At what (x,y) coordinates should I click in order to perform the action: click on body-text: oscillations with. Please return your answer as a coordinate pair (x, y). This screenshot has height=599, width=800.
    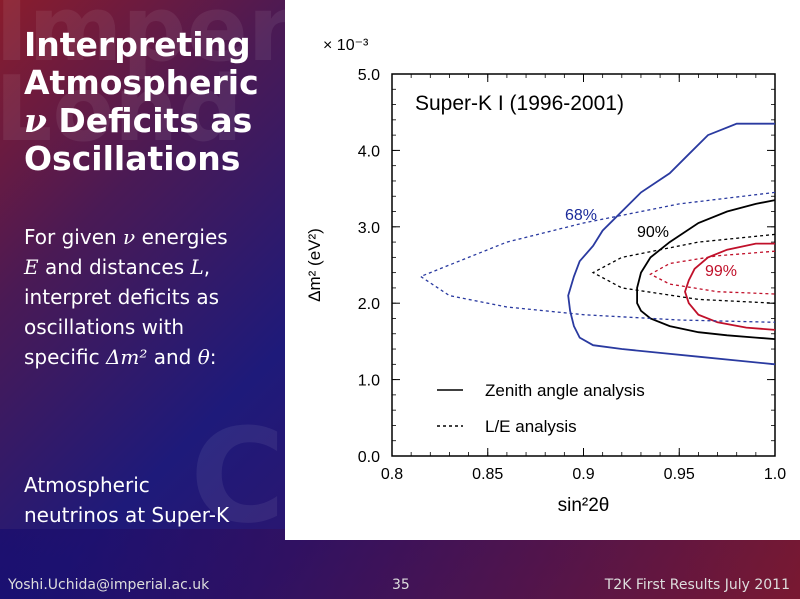
    Looking at the image, I should click on (104, 327).